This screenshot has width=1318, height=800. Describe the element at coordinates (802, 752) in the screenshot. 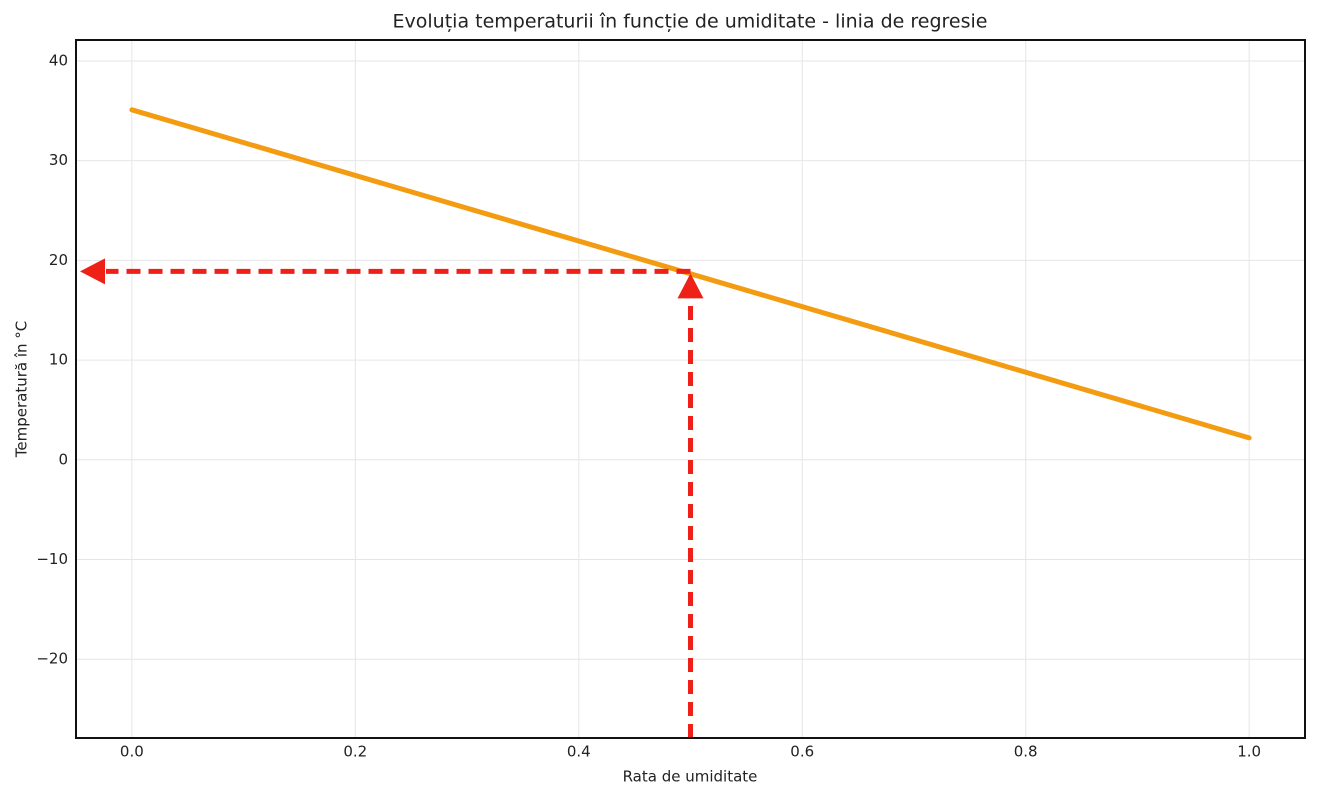

I see `x-tick-label: 0.6` at that location.